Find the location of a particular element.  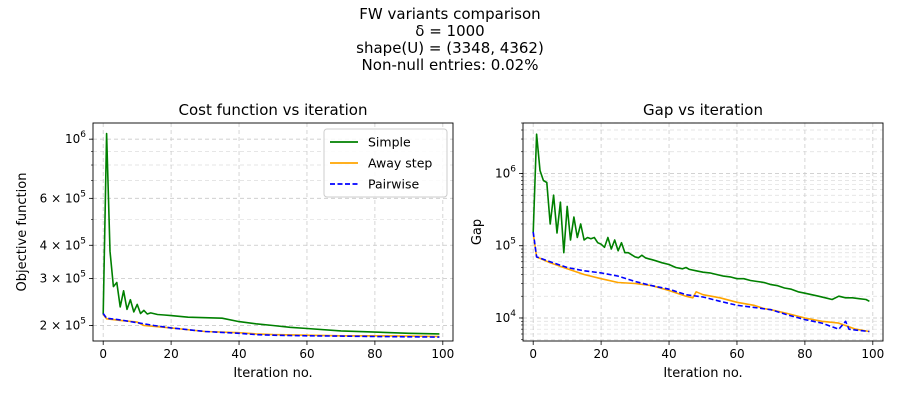

suptitle-line-4: Non-null entries: 0.02% is located at coordinates (450, 65).